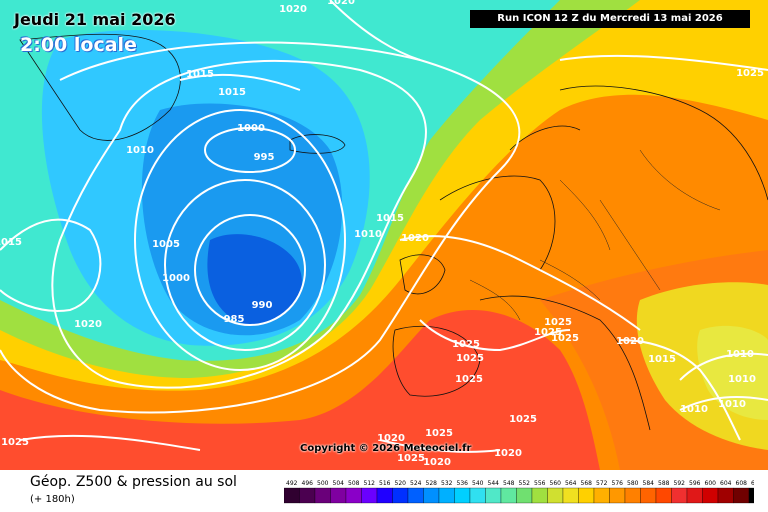 This screenshot has height=512, width=768. I want to click on legend-label: 540, so click(478, 483).